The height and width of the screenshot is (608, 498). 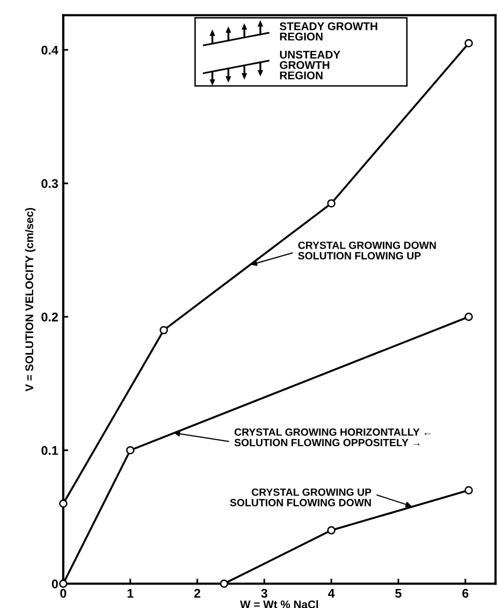 I want to click on y-axis-title: V = SOLUTION VELOCITY (cm/sec), so click(x=30, y=300).